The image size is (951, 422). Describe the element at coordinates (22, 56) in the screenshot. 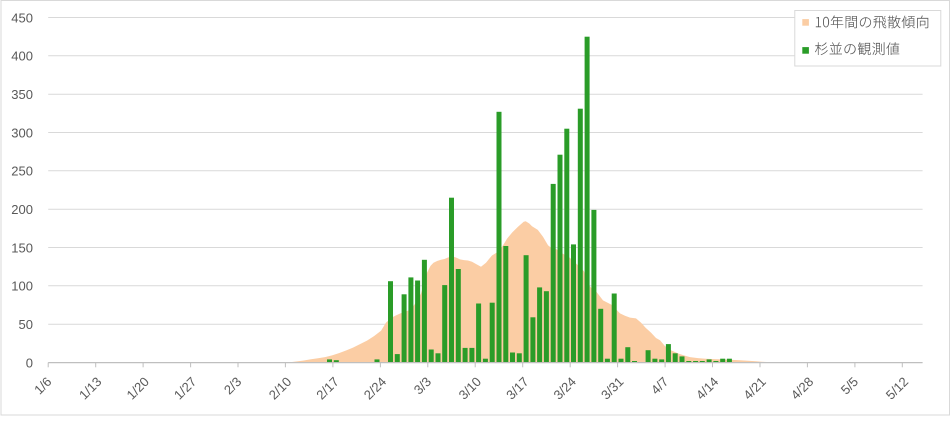

I see `svg-text: 400` at that location.